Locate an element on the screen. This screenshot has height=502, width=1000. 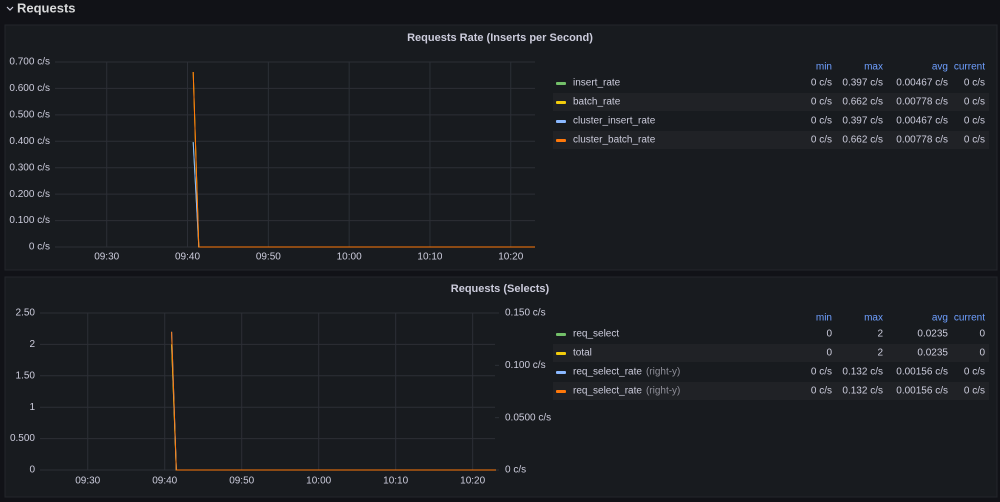
y2-tick-label: 0 c/s is located at coordinates (515, 470).